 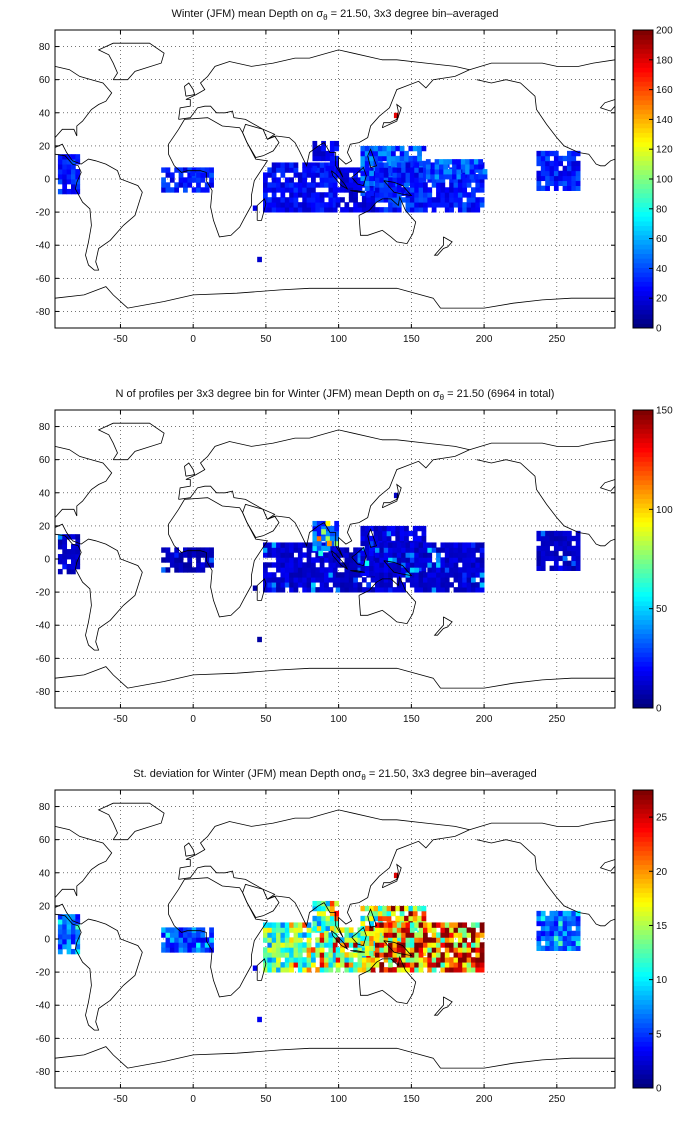 I want to click on colorbar-tick-label: 150, so click(x=664, y=411).